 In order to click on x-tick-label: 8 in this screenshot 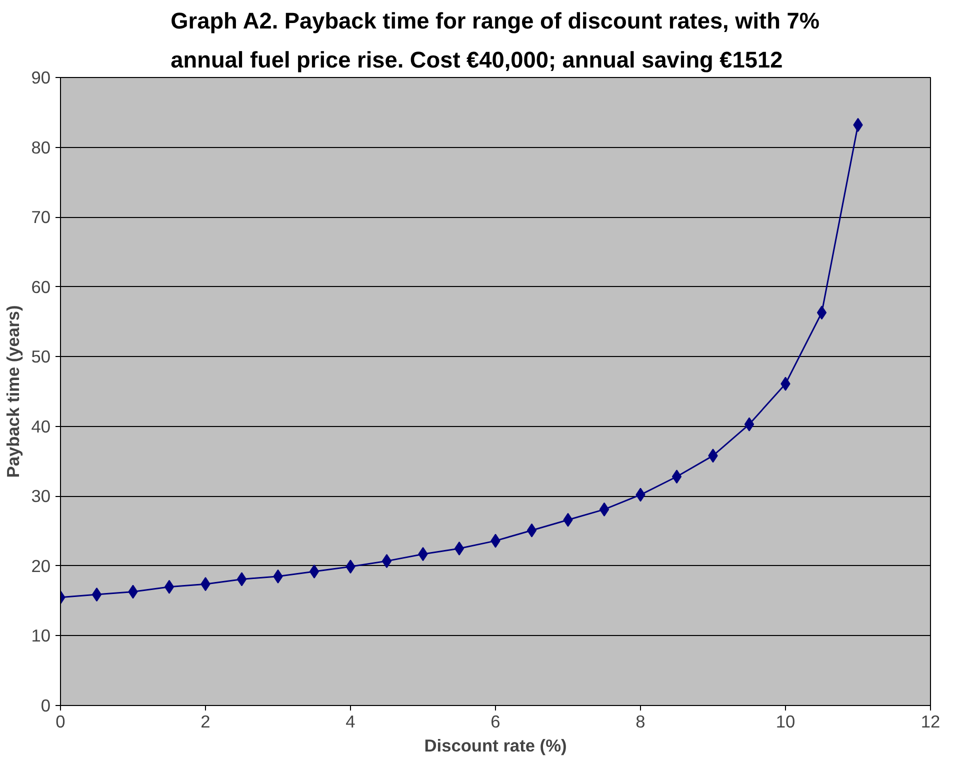, I will do `click(641, 722)`.